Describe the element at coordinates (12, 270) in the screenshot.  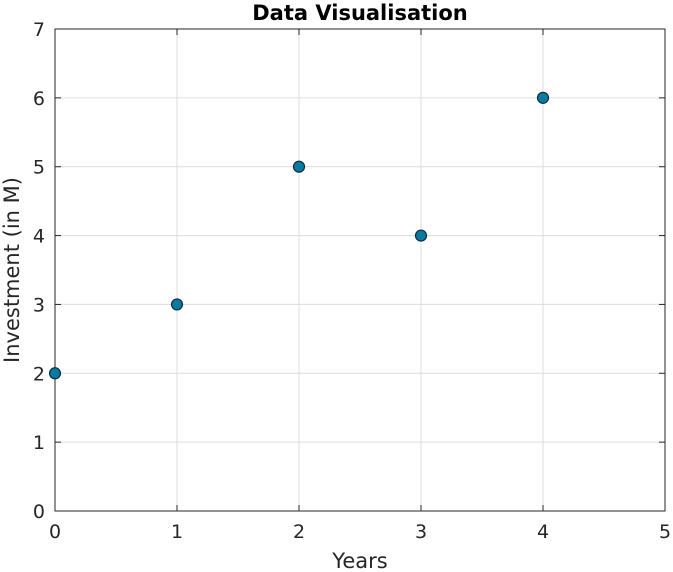
I see `y-axis-label: Investment (in M)` at that location.